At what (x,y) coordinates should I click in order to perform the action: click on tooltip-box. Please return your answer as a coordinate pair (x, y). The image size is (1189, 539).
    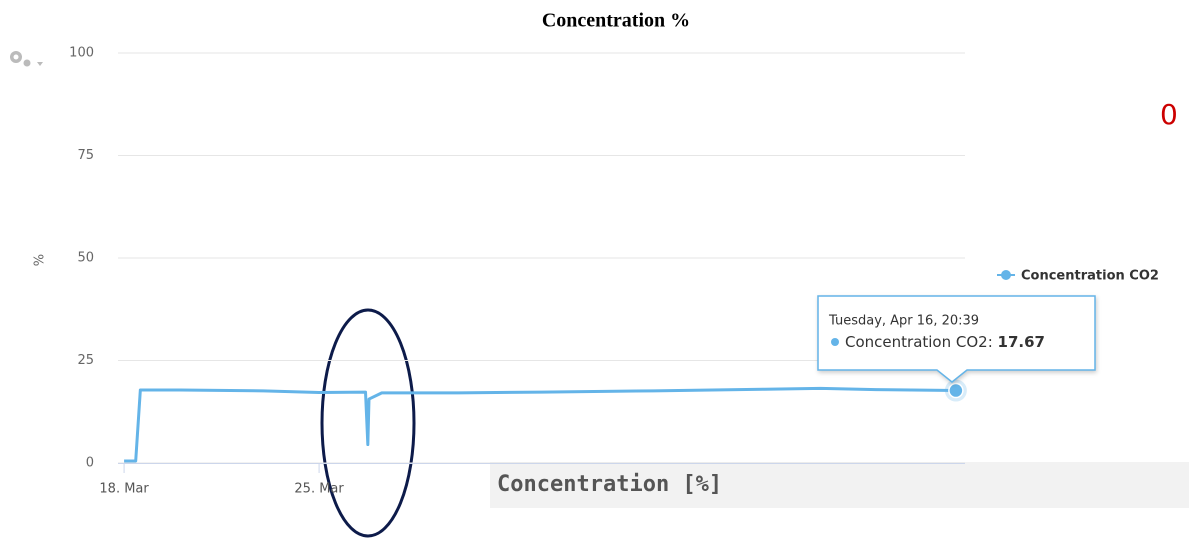
    Looking at the image, I should click on (956, 339).